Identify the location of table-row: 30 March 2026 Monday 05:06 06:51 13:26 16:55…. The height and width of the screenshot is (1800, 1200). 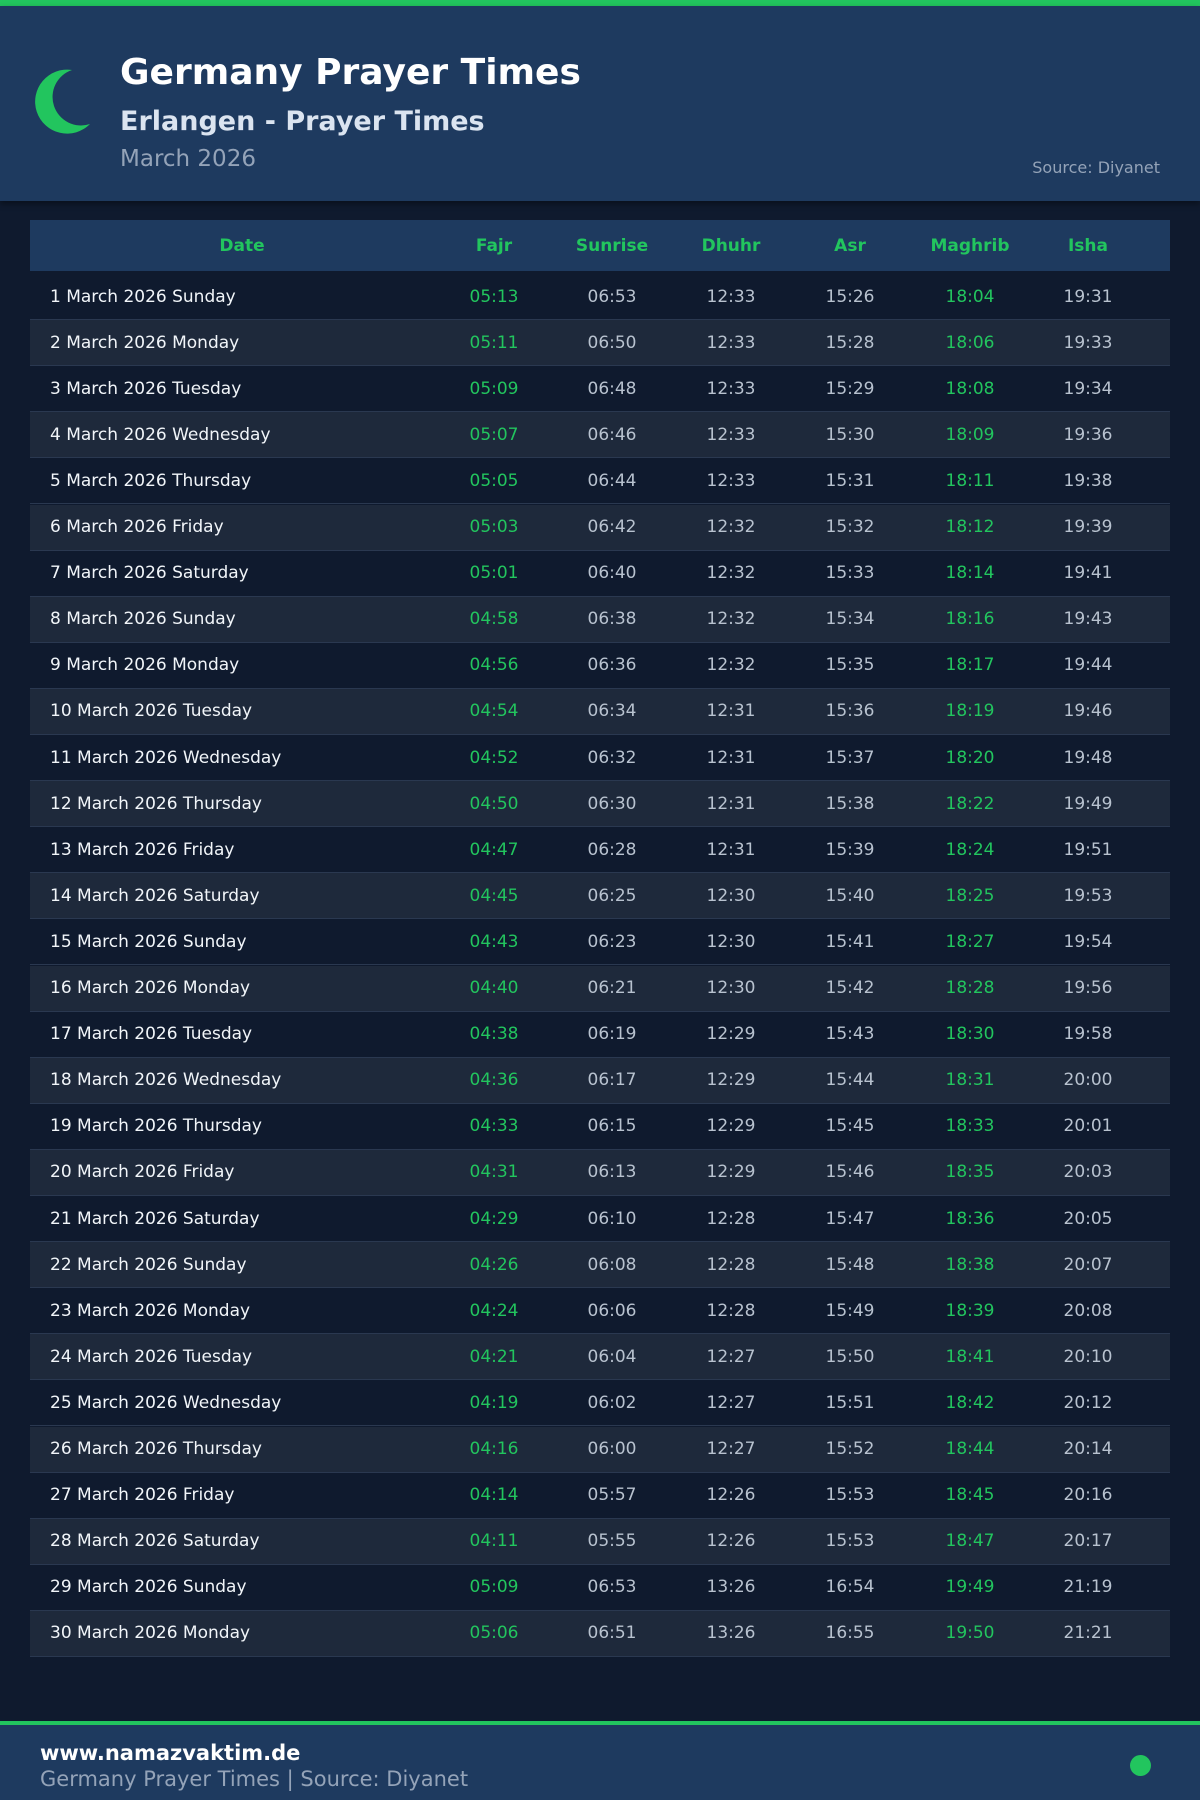
(600, 1633).